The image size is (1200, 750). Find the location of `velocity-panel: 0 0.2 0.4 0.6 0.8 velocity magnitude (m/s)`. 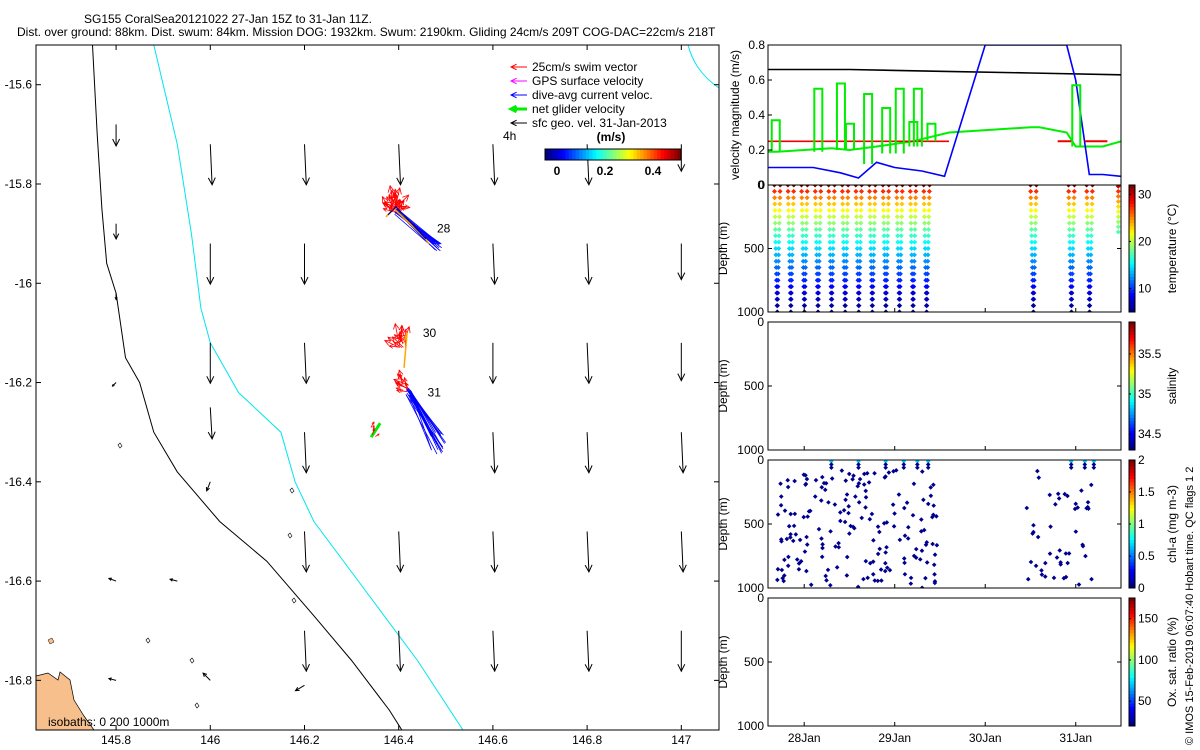

velocity-panel: 0 0.2 0.4 0.6 0.8 velocity magnitude (m/s) is located at coordinates (925, 115).